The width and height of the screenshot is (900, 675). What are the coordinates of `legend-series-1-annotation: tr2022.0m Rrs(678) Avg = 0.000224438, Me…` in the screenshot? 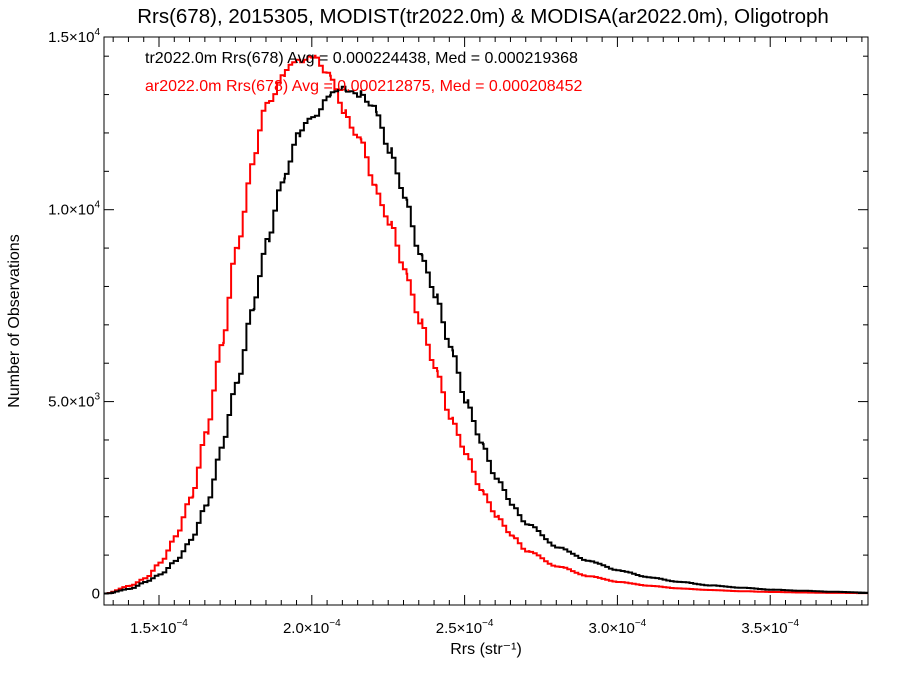 It's located at (361, 58).